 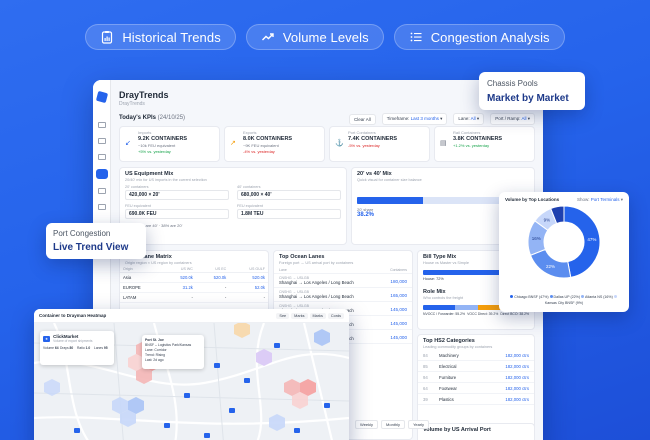 I want to click on pill-historical-trends: Historical Trends, so click(x=160, y=37).